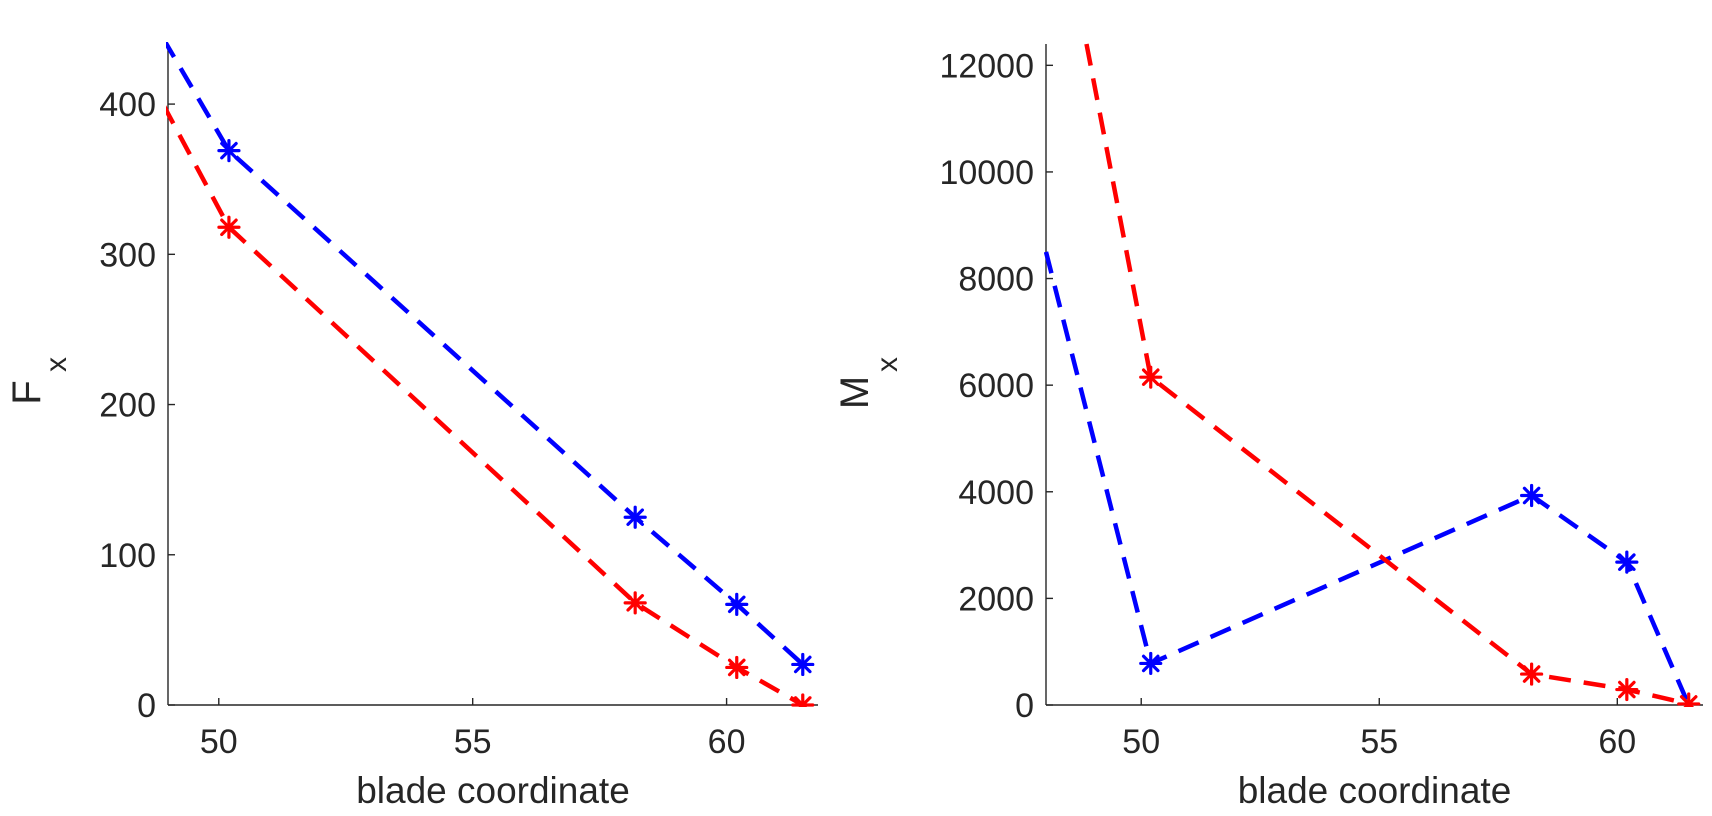  Describe the element at coordinates (855, 392) in the screenshot. I see `y-axis-label: M` at that location.